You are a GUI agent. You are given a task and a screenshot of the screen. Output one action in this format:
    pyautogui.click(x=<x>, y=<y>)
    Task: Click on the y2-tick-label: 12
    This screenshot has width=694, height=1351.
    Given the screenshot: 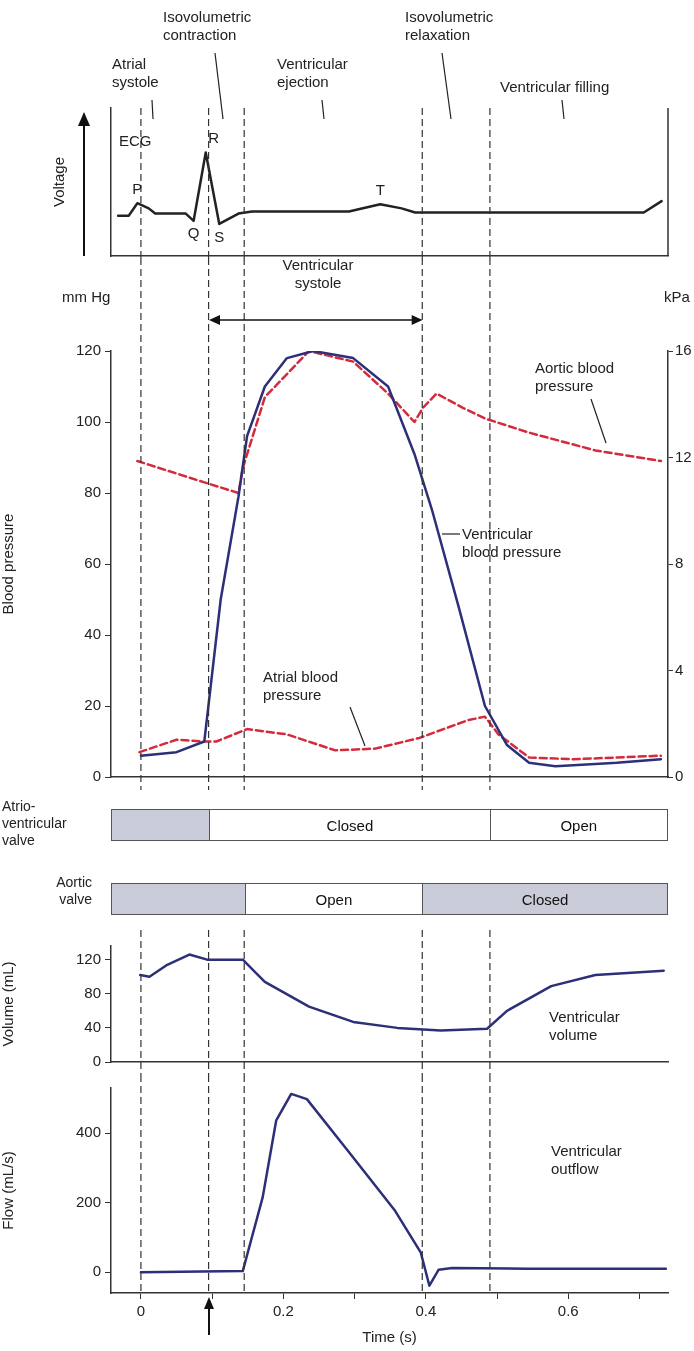 What is the action you would take?
    pyautogui.click(x=683, y=456)
    